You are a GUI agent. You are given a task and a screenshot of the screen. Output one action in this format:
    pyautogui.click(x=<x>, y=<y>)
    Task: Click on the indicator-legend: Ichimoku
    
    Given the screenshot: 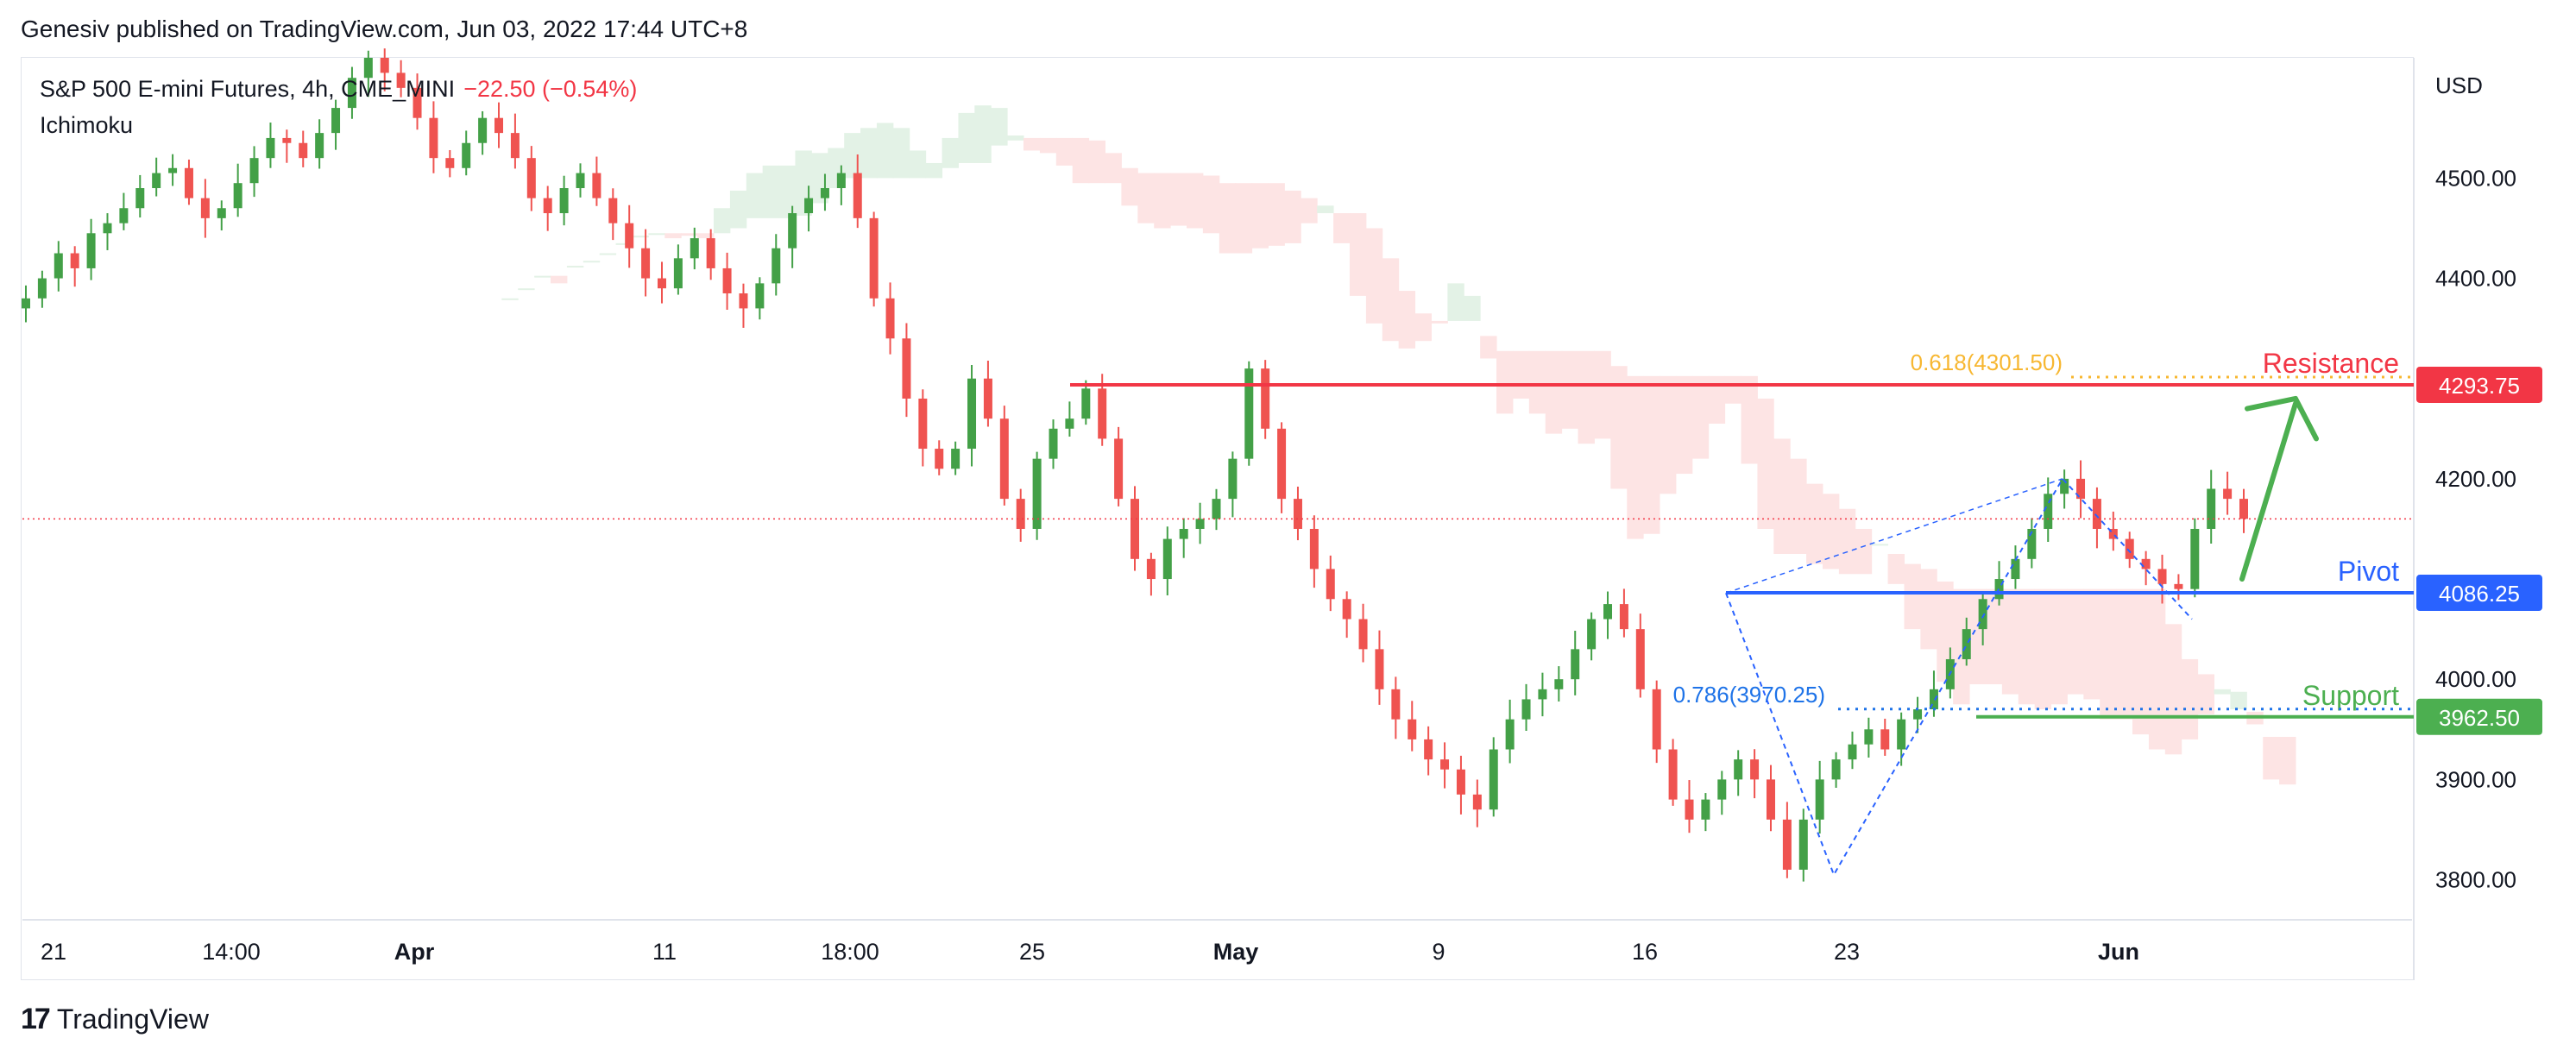 What is the action you would take?
    pyautogui.click(x=87, y=125)
    